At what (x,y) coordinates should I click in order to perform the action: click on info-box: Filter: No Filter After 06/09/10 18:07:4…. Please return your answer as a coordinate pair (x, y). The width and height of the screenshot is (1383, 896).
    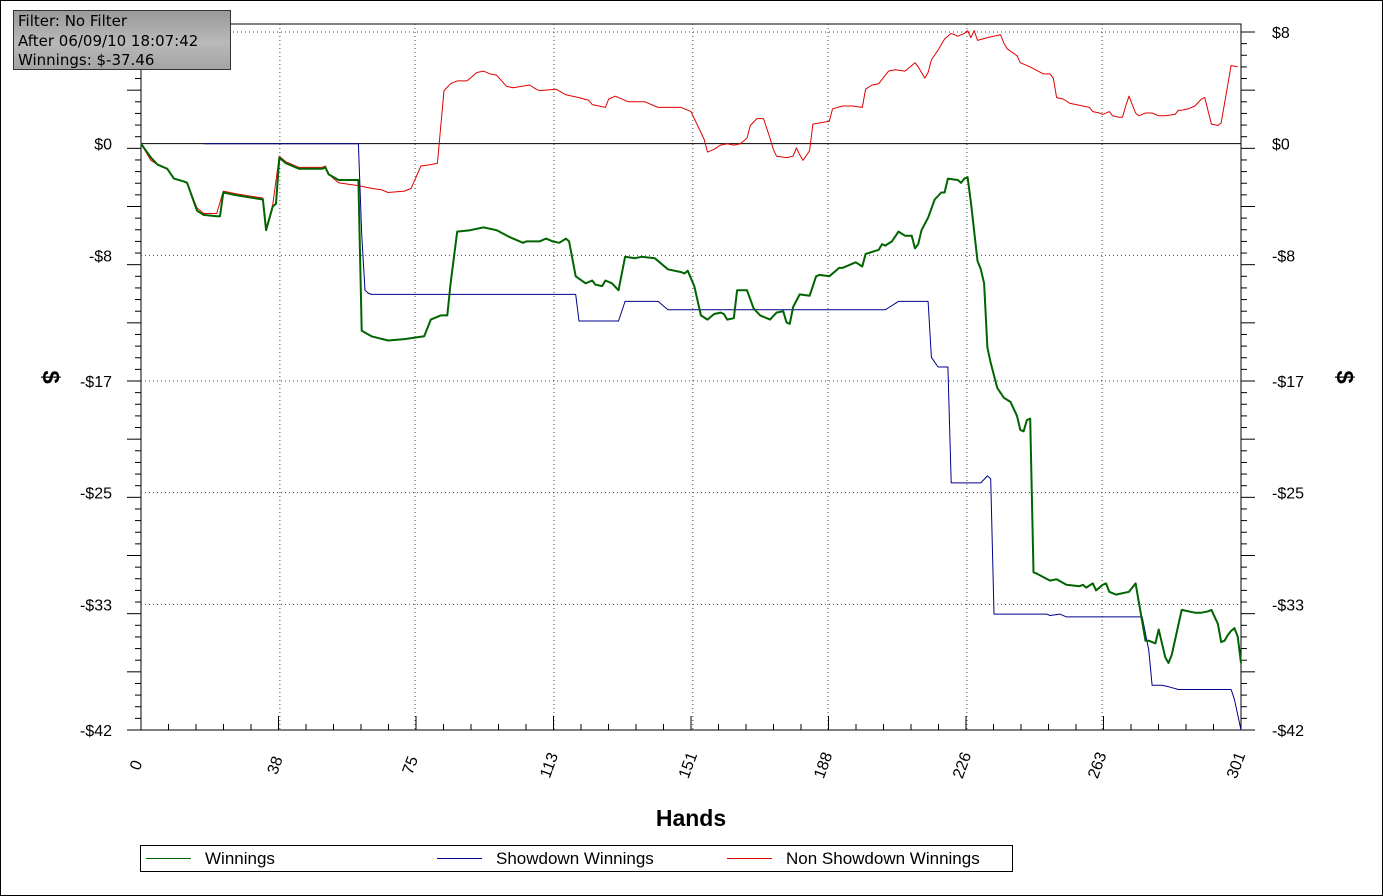
    Looking at the image, I should click on (122, 40).